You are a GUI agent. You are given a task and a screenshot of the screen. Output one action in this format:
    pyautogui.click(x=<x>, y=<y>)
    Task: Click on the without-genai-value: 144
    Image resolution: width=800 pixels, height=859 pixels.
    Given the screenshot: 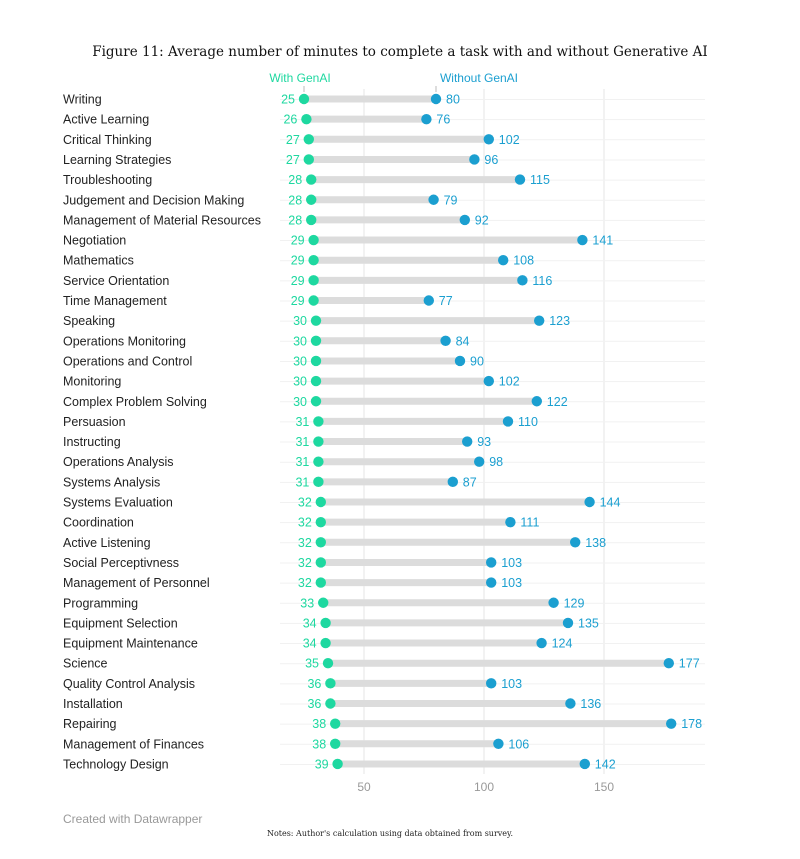 What is the action you would take?
    pyautogui.click(x=610, y=503)
    